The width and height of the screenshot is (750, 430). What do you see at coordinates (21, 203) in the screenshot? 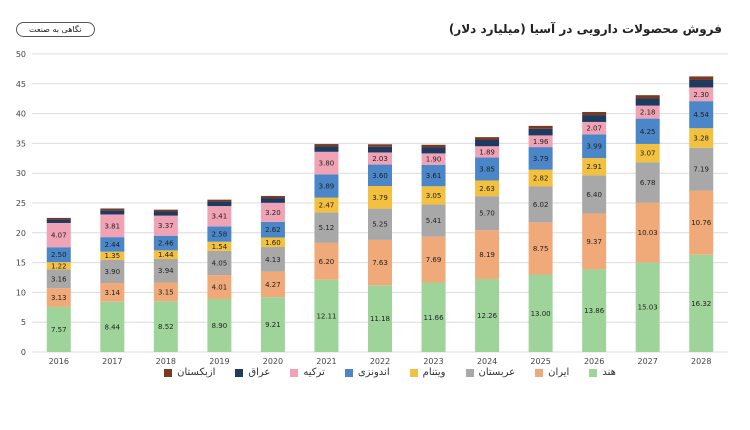
I see `y-tick-label: 25` at bounding box center [21, 203].